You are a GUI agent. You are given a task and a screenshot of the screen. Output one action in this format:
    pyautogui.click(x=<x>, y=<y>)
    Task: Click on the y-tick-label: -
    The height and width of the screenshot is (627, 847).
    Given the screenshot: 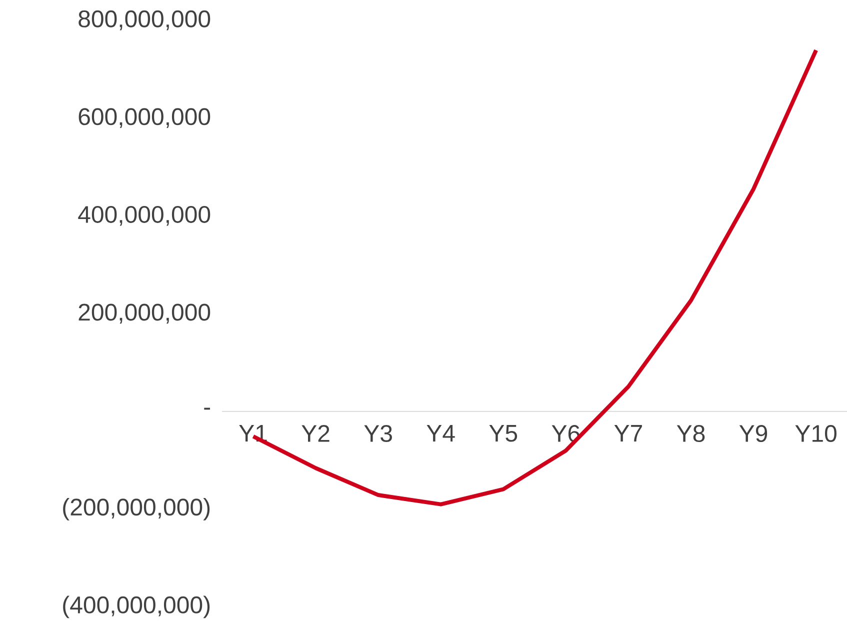 What is the action you would take?
    pyautogui.click(x=207, y=409)
    